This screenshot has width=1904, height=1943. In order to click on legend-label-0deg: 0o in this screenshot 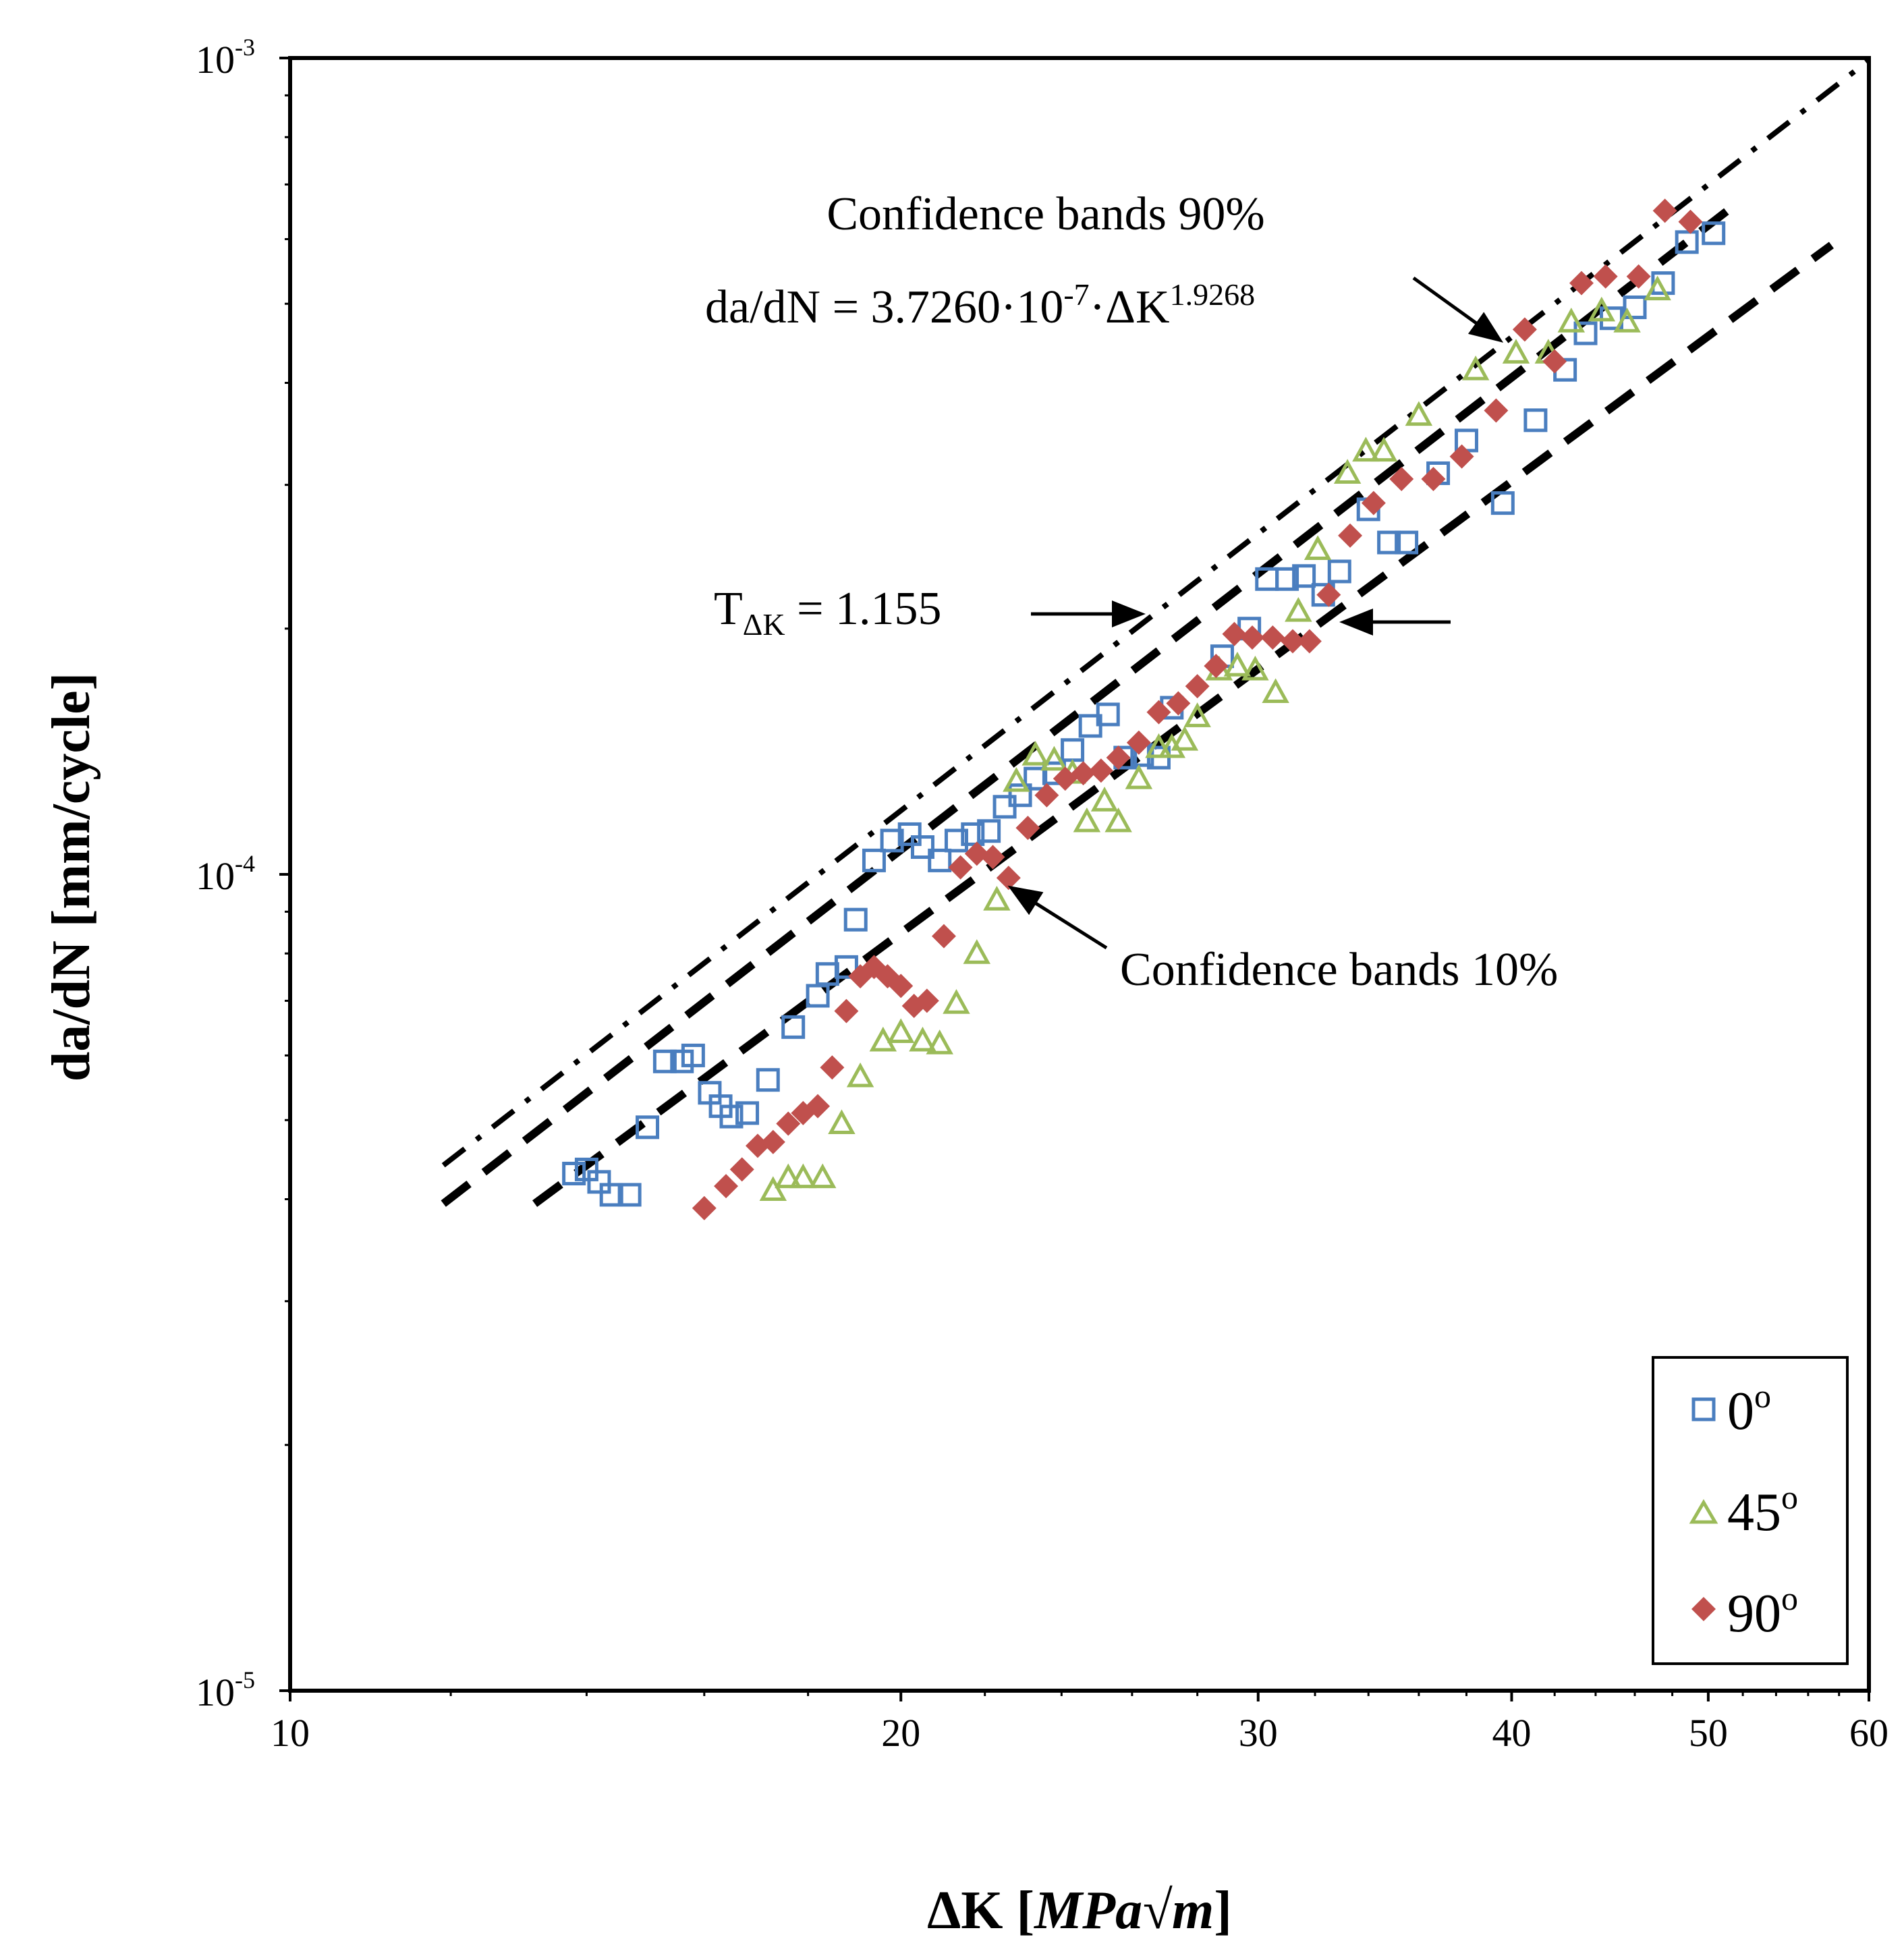, I will do `click(1749, 1409)`.